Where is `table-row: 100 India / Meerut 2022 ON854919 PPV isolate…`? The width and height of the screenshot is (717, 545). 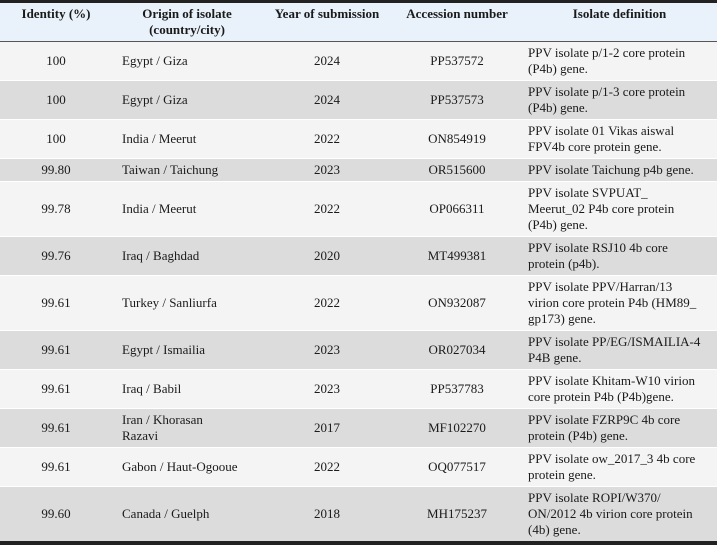 table-row: 100 India / Meerut 2022 ON854919 PPV isolate… is located at coordinates (358, 139).